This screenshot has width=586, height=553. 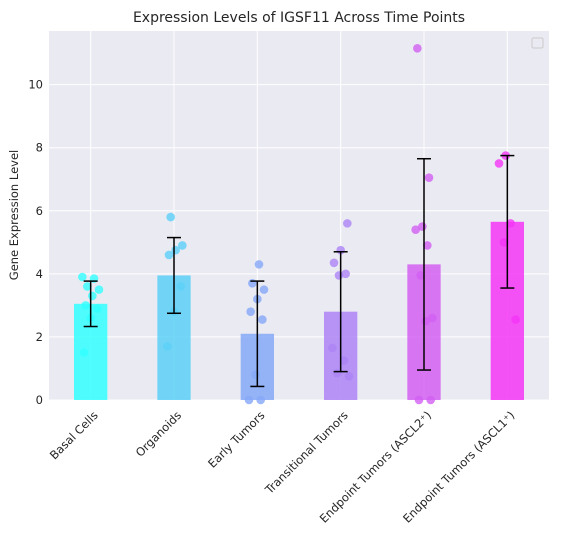 I want to click on y-axis-label: Gene Expression Level, so click(x=14, y=215).